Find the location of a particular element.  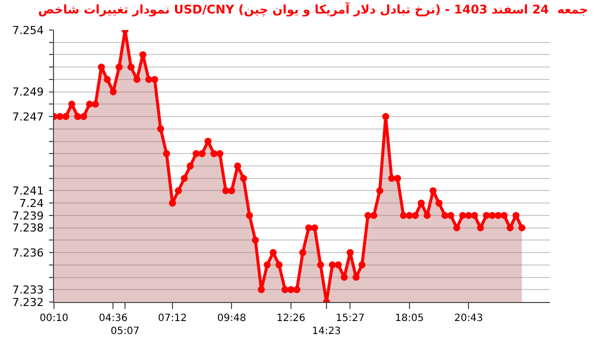

x-tick-label: 05:07 is located at coordinates (125, 331).